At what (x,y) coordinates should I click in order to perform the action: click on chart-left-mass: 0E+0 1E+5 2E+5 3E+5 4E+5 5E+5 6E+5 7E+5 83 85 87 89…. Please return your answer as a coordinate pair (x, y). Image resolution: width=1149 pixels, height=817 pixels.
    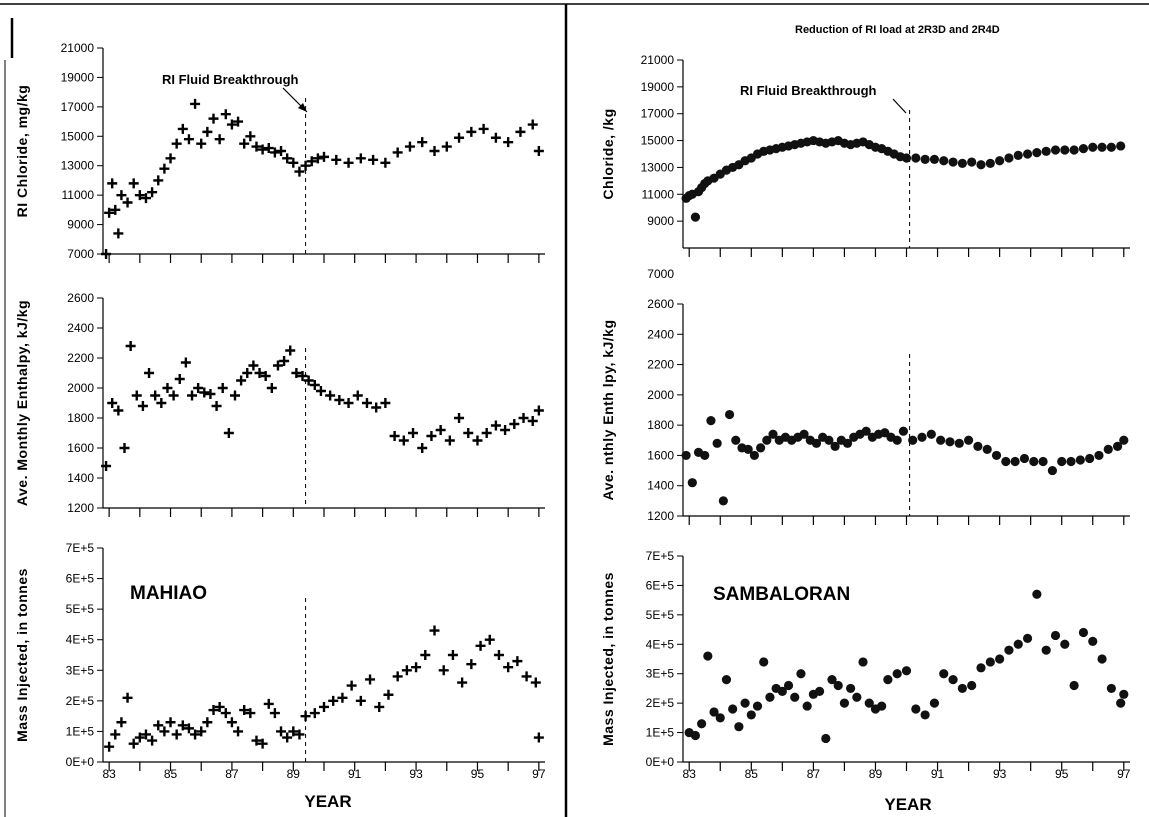
    Looking at the image, I should click on (280, 661).